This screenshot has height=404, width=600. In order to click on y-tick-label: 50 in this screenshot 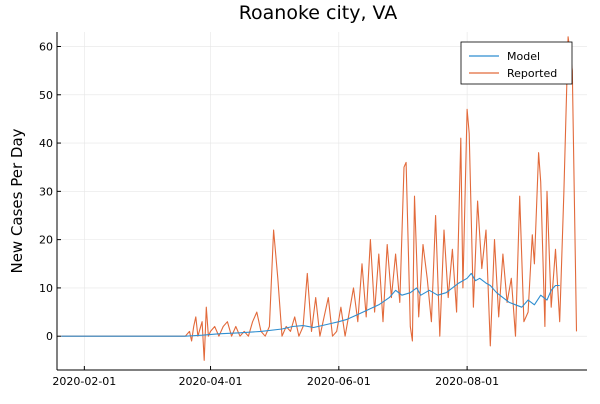, I will do `click(46, 95)`.